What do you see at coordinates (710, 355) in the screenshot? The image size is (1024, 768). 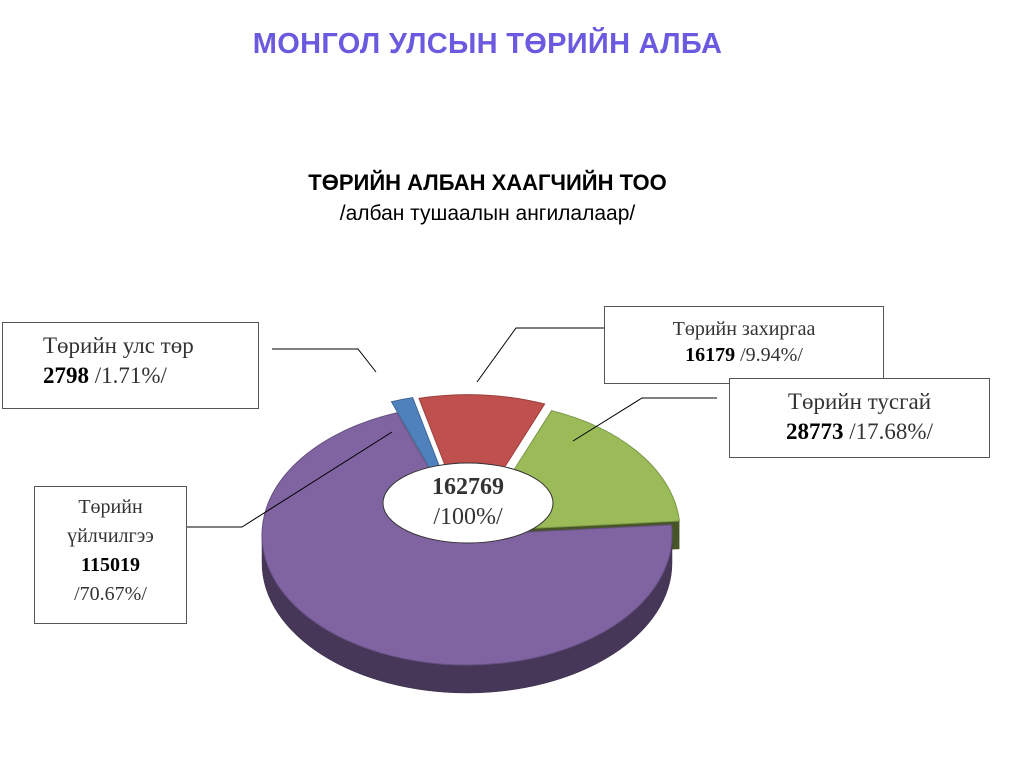 I see `callout-administrative-value: 16179` at bounding box center [710, 355].